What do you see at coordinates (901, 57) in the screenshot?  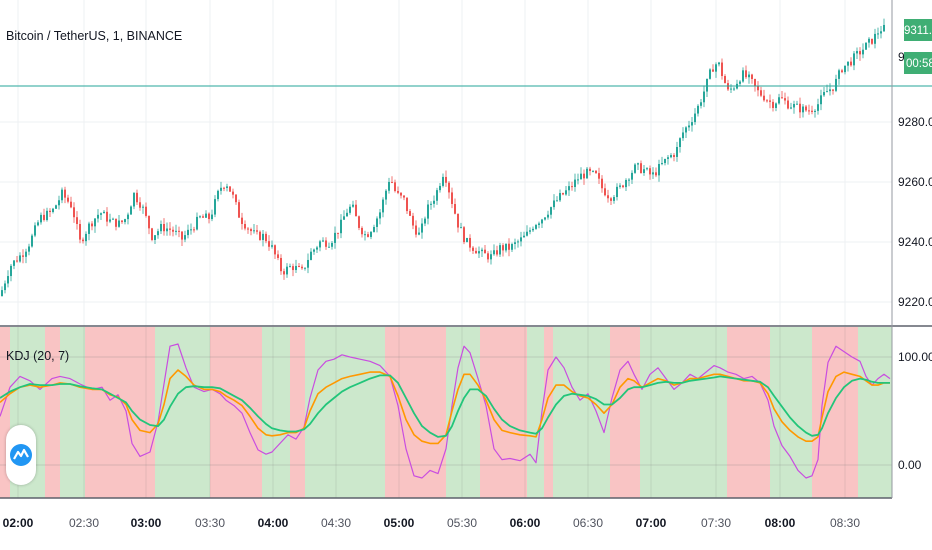 I see `partial-price-label: 9` at bounding box center [901, 57].